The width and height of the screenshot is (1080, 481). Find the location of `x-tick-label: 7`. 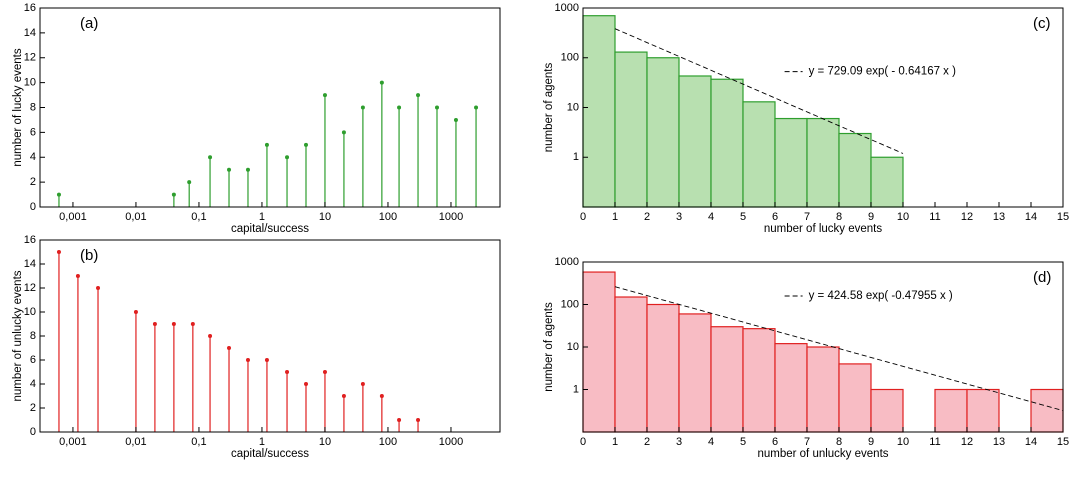

x-tick-label: 7 is located at coordinates (807, 442).